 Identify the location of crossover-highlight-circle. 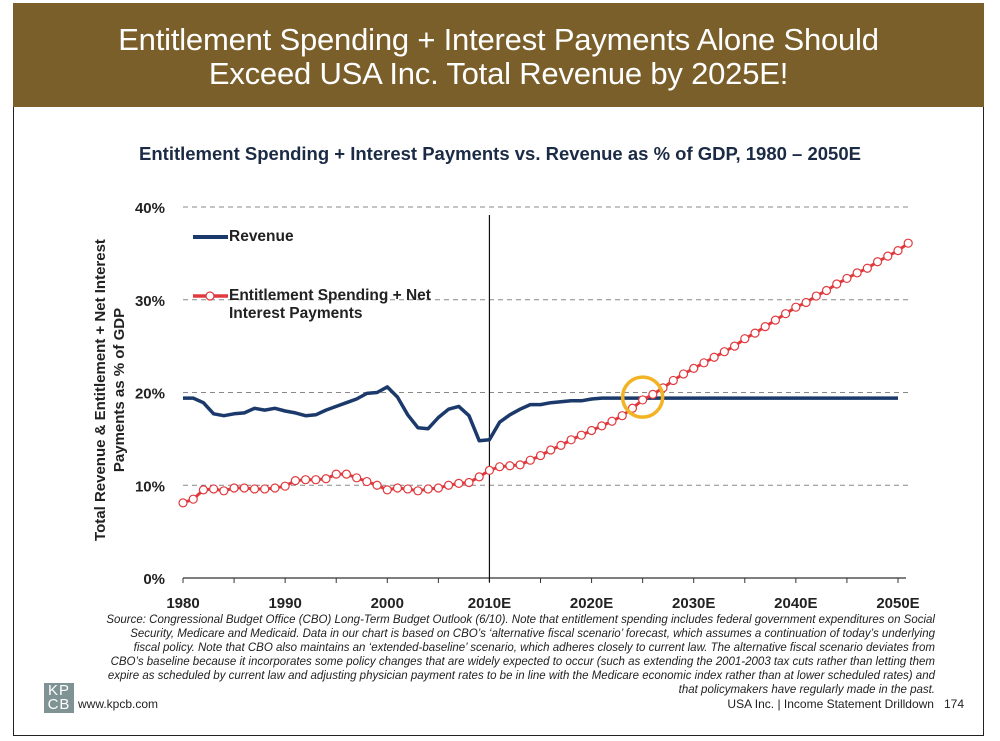
(642, 397).